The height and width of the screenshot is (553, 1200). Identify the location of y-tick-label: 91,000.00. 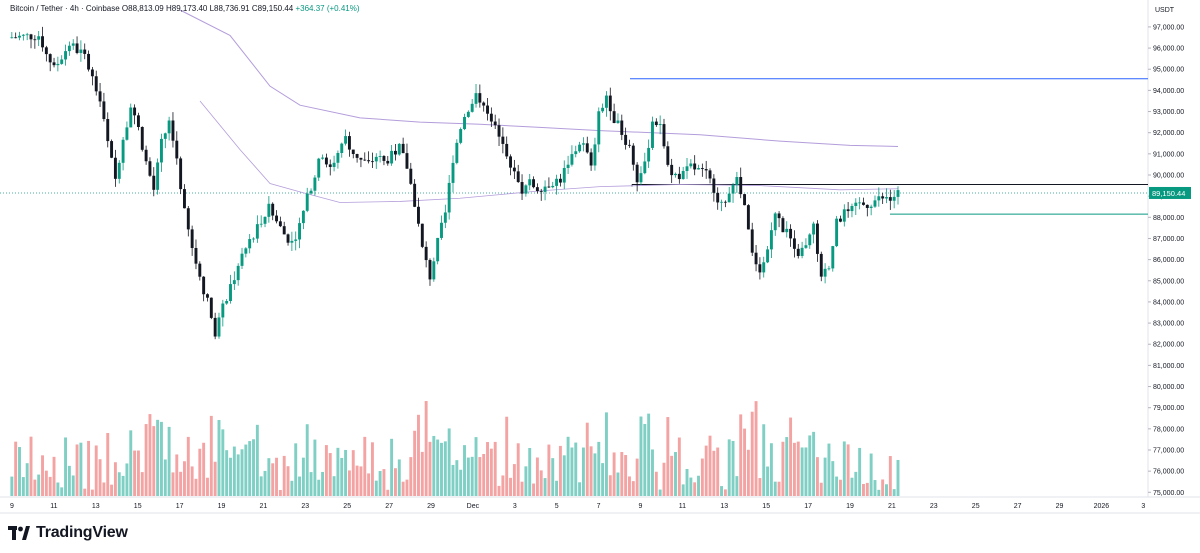
(1168, 154).